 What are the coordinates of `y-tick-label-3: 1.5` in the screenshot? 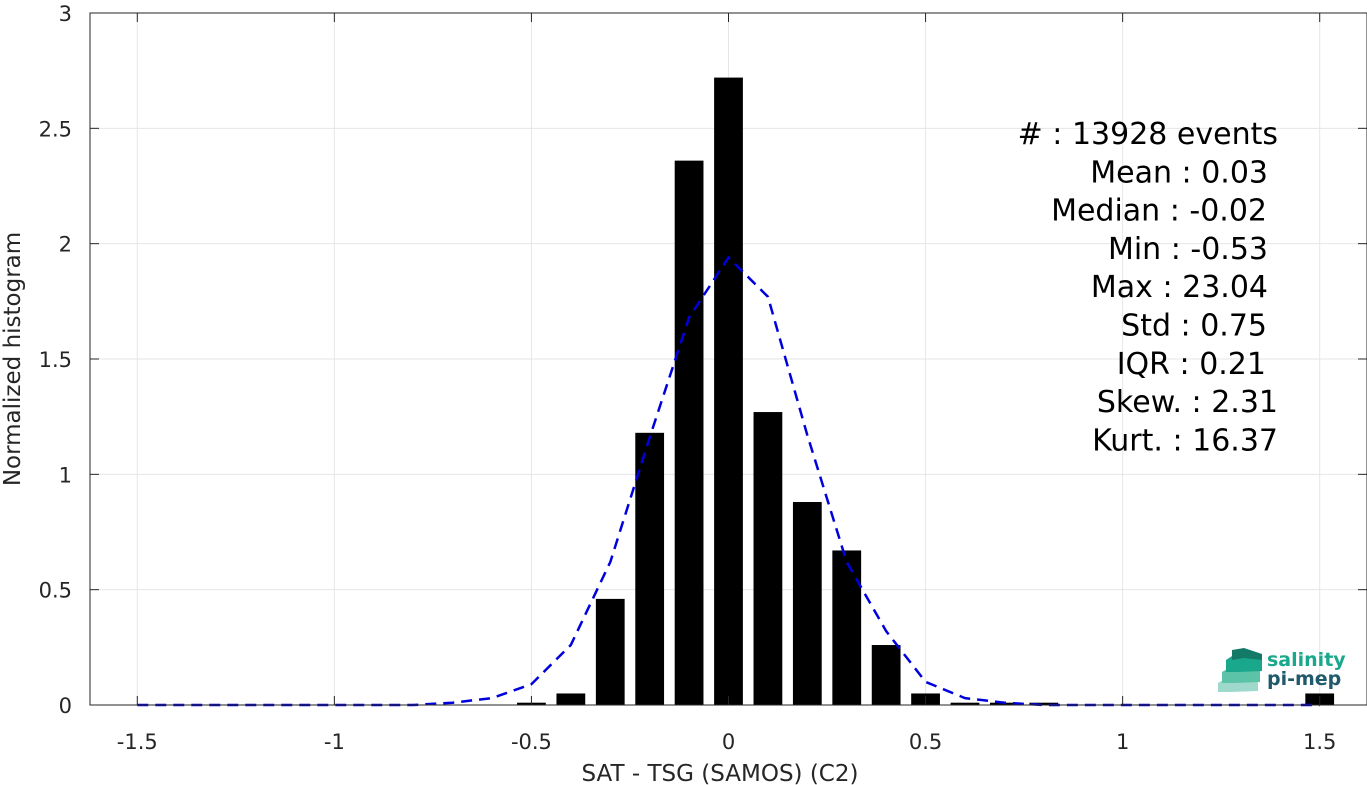 It's located at (55, 360).